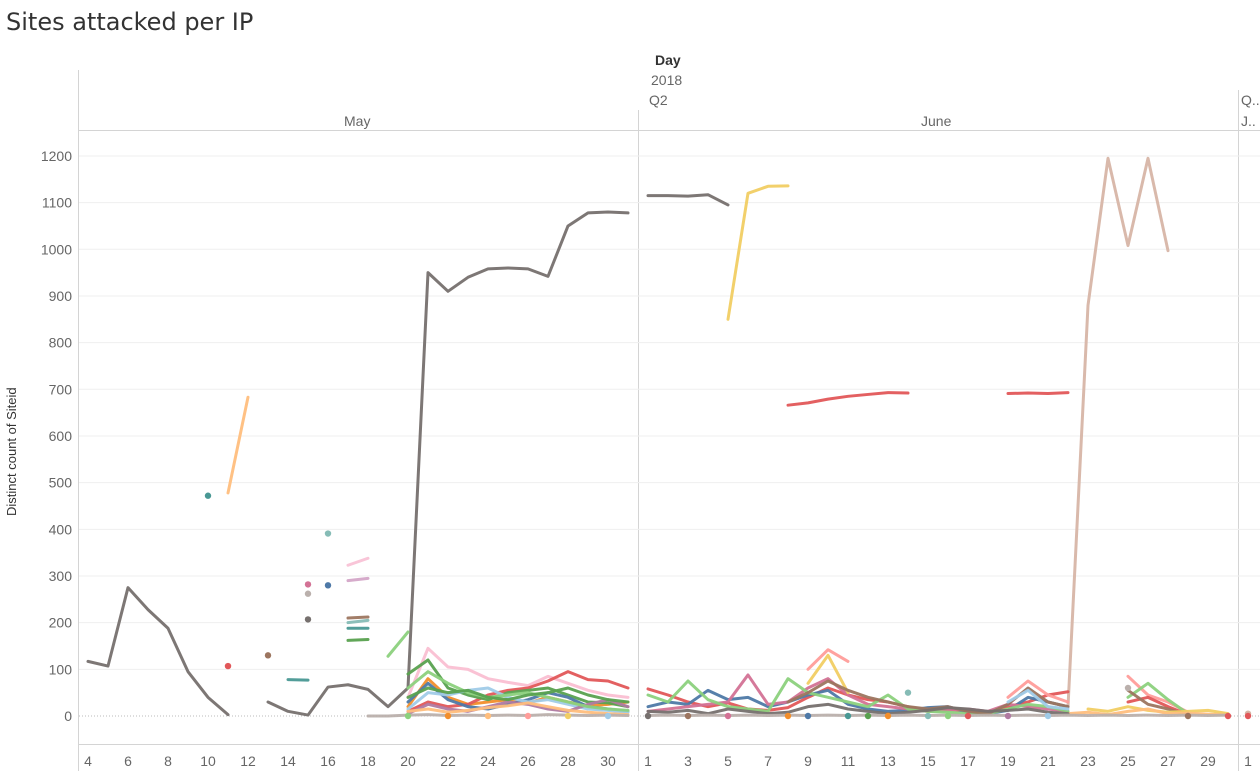  Describe the element at coordinates (1248, 121) in the screenshot. I see `header-month-july: J..` at that location.